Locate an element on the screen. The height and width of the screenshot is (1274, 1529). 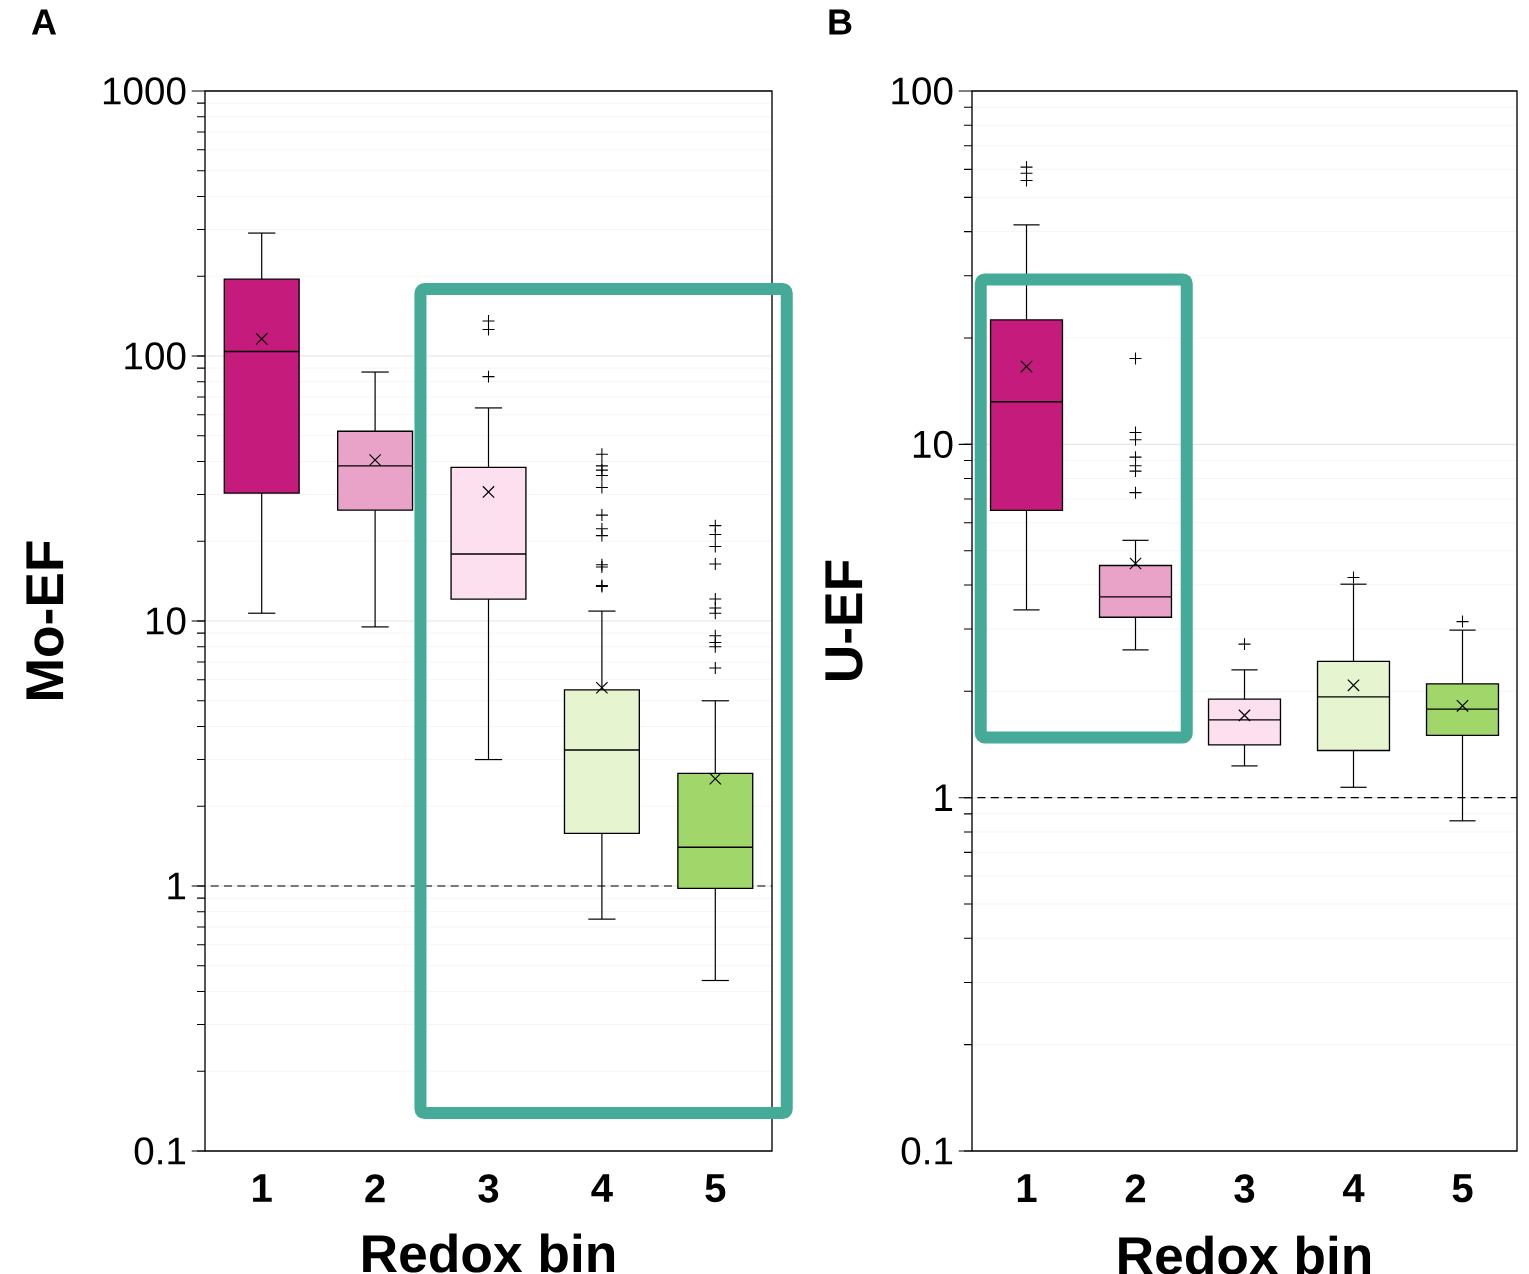
y-axis-title: U-EF is located at coordinates (844, 620).